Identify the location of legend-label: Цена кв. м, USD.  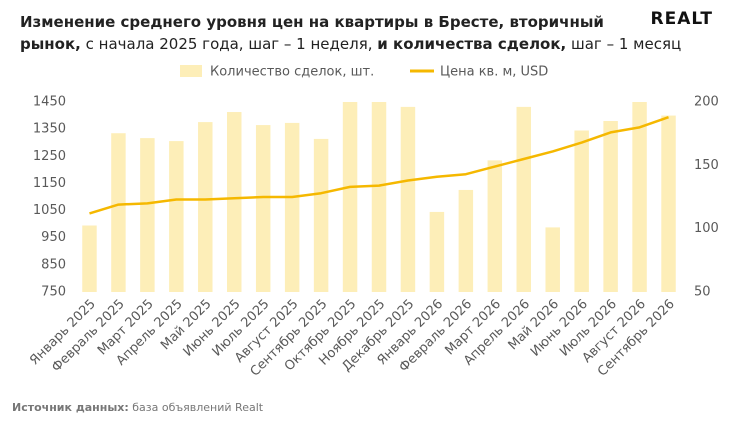
(494, 72).